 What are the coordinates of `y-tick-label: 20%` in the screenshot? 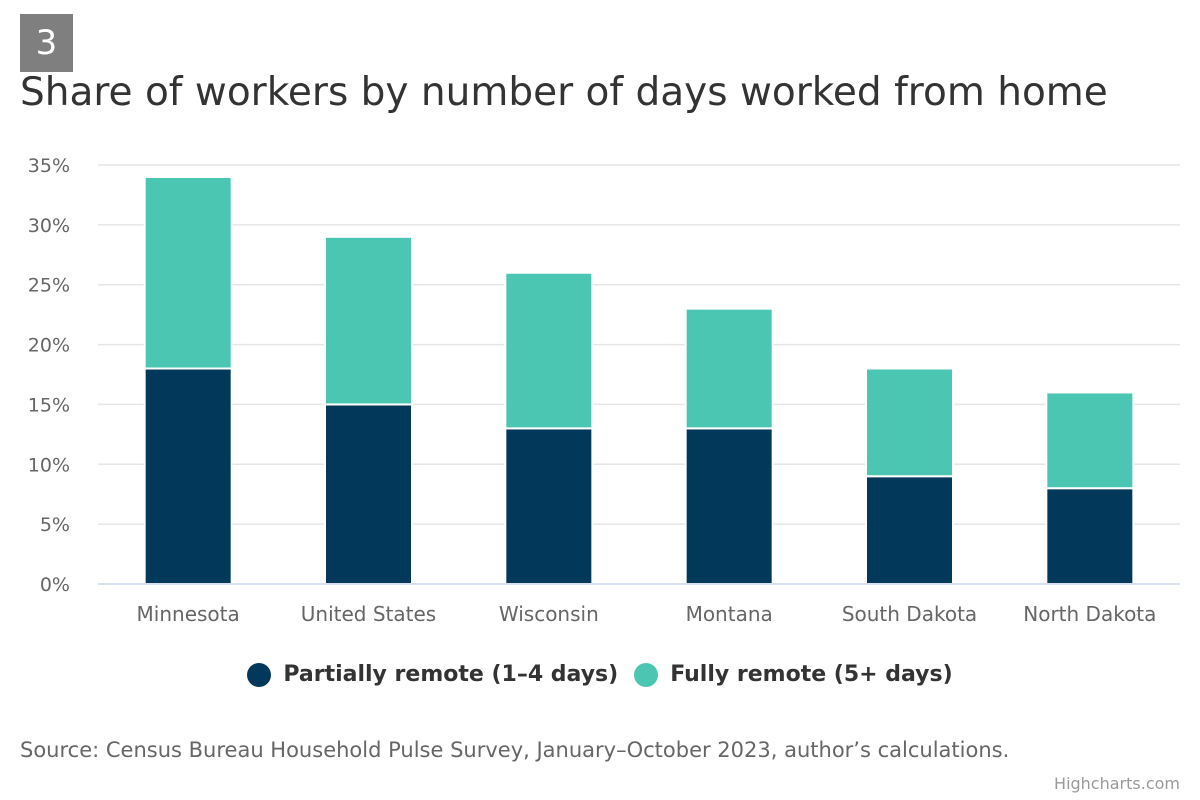 It's located at (49, 346).